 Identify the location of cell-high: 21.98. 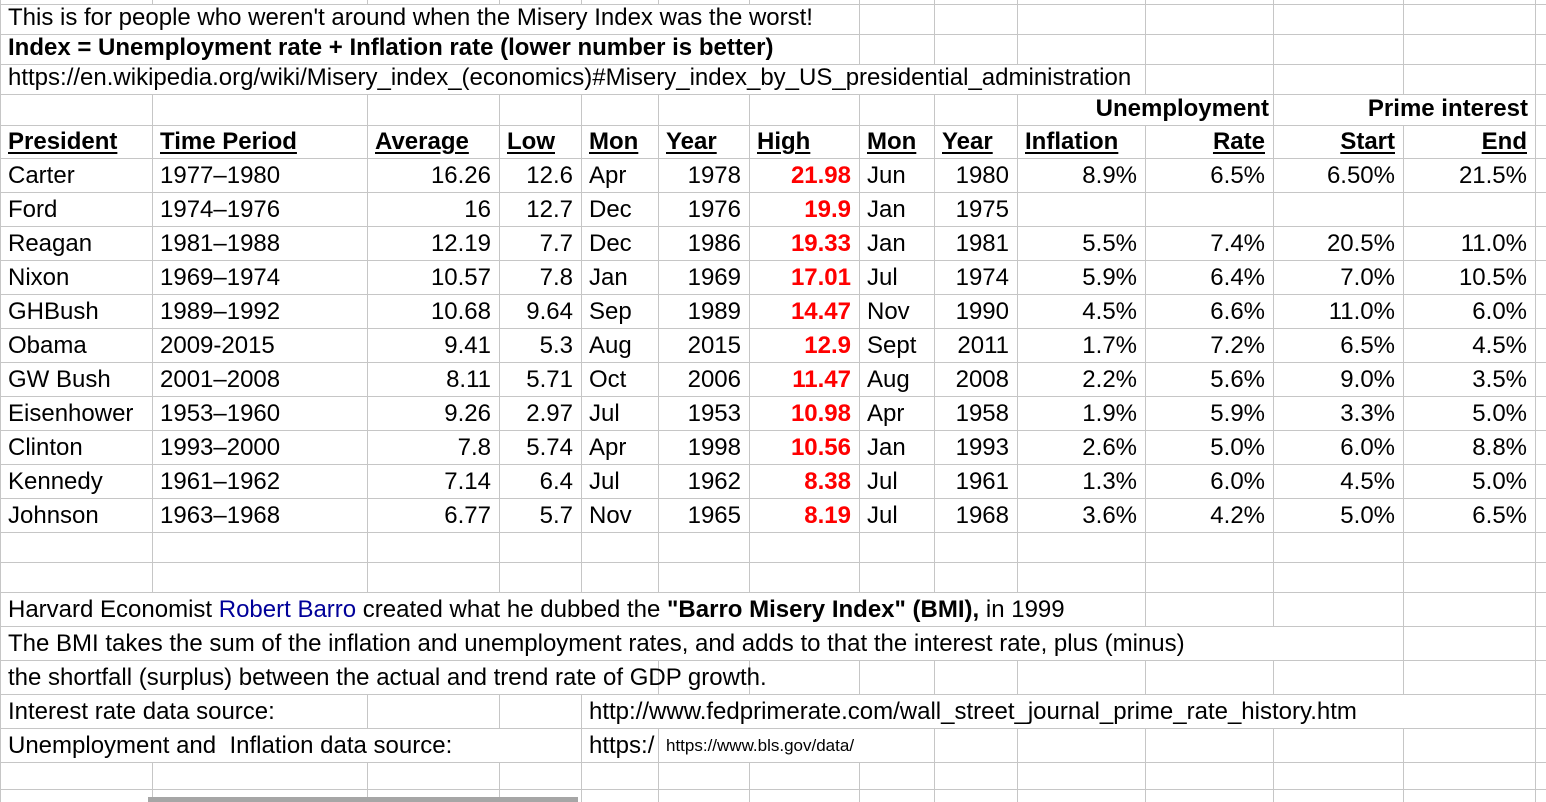
(804, 175).